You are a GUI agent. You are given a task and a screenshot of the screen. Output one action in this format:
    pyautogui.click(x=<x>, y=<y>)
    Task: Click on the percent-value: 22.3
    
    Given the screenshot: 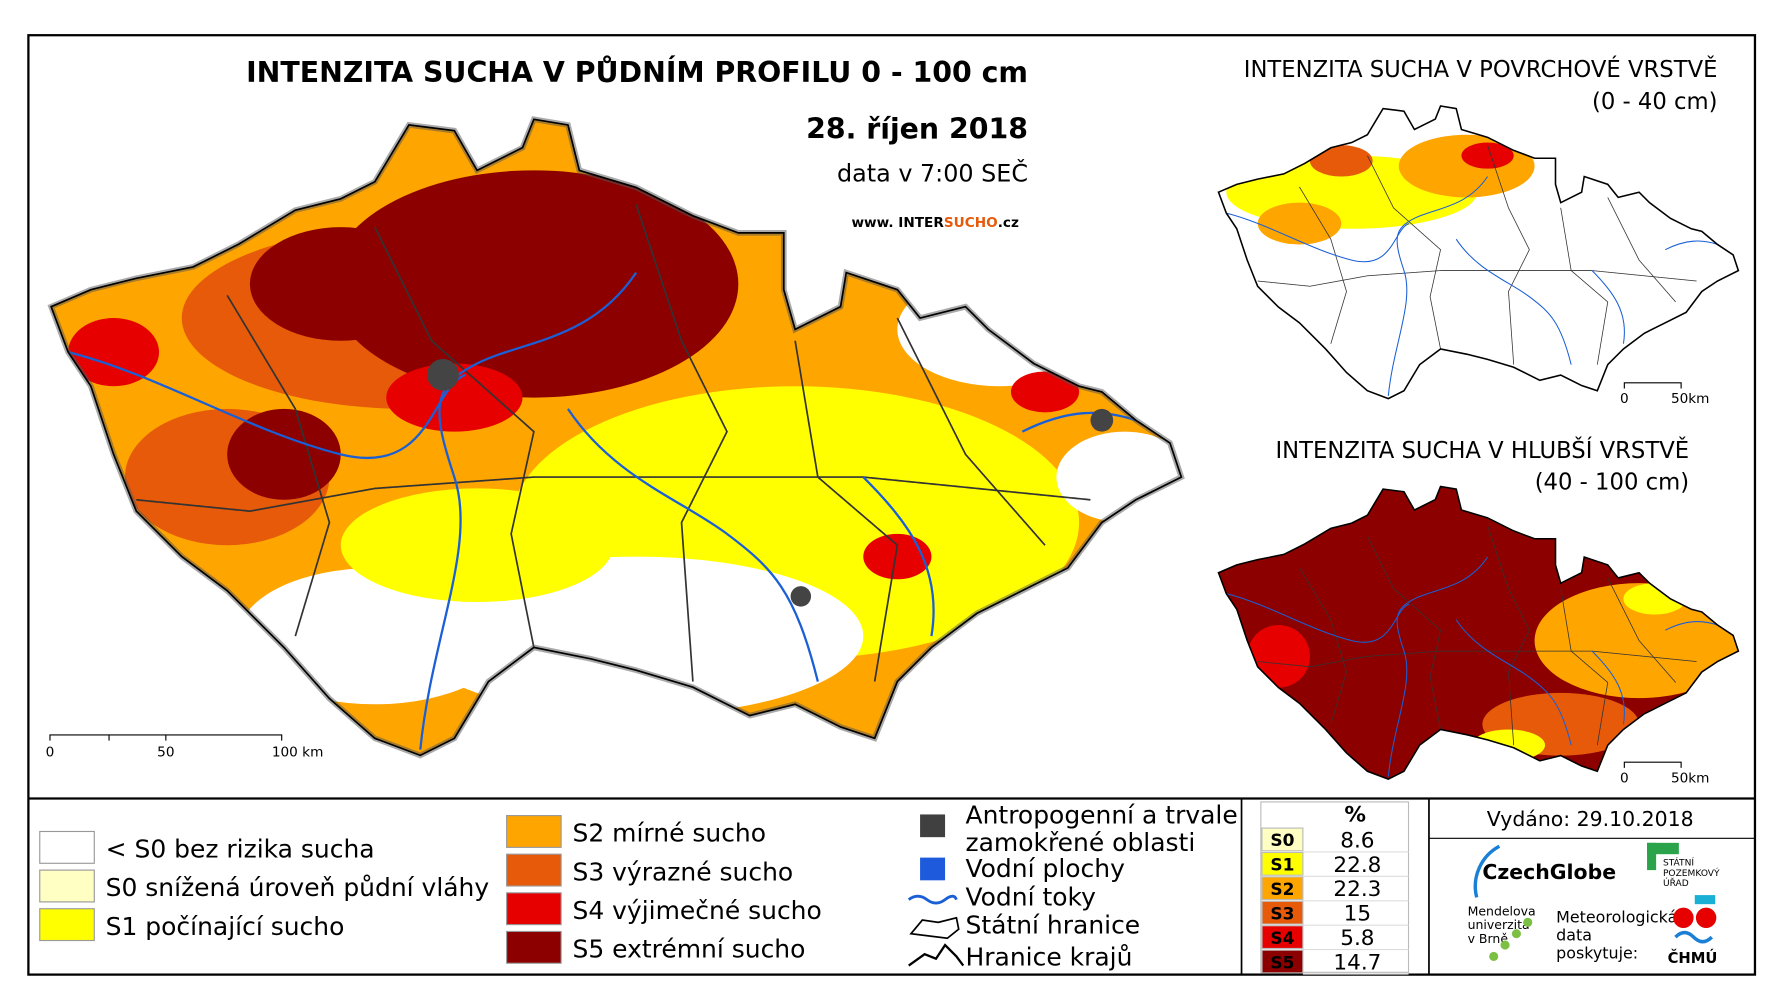 What is the action you would take?
    pyautogui.click(x=1357, y=889)
    